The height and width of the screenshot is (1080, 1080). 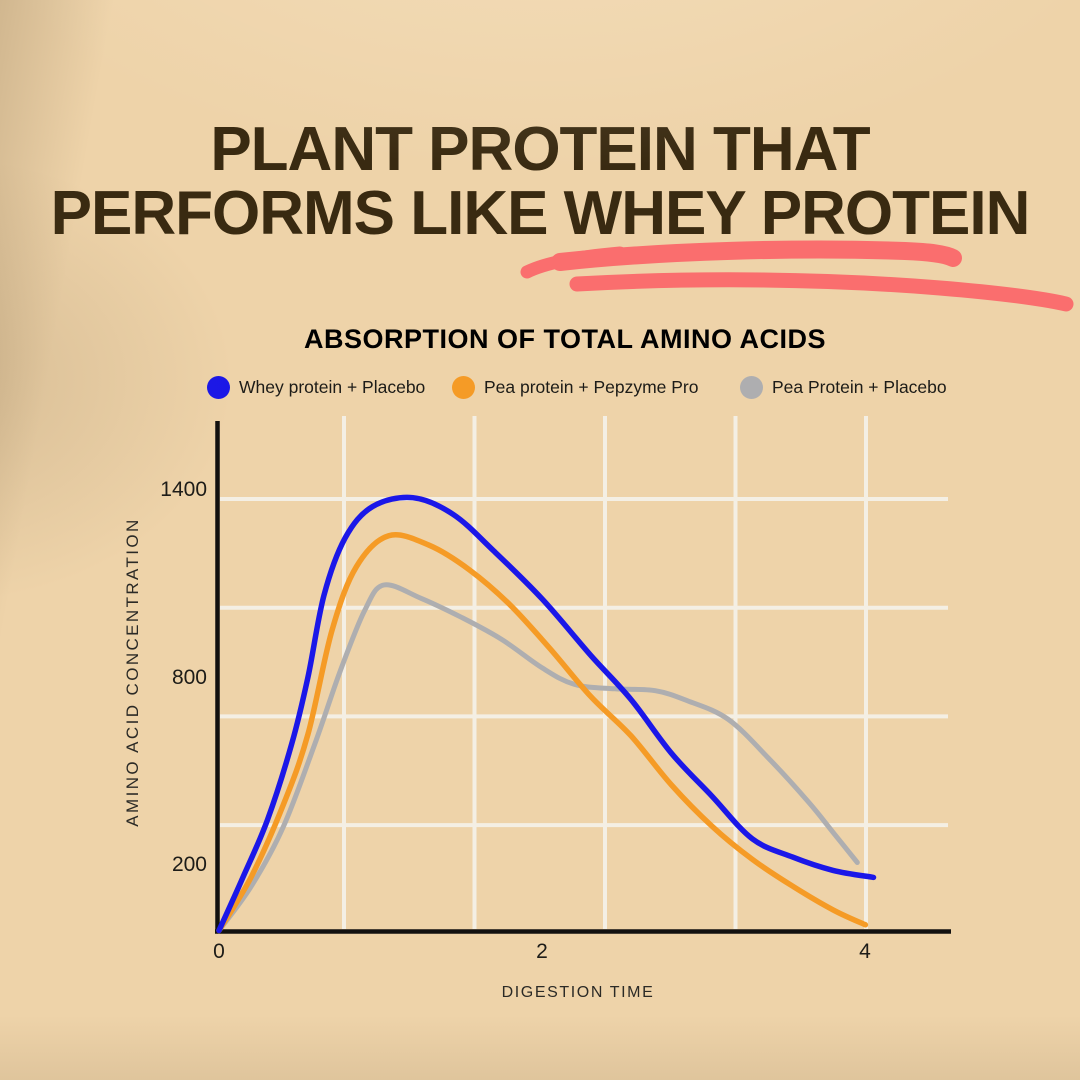 I want to click on legend-dot-blue, so click(x=218, y=387).